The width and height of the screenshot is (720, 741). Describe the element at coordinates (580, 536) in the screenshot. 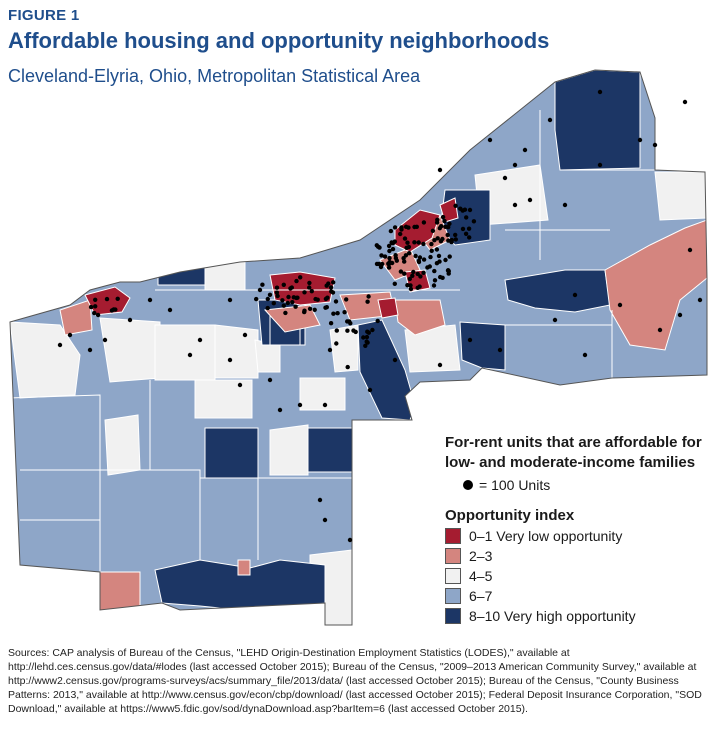

I see `legend-item-0-1: 0–1 Very low opportunity` at that location.